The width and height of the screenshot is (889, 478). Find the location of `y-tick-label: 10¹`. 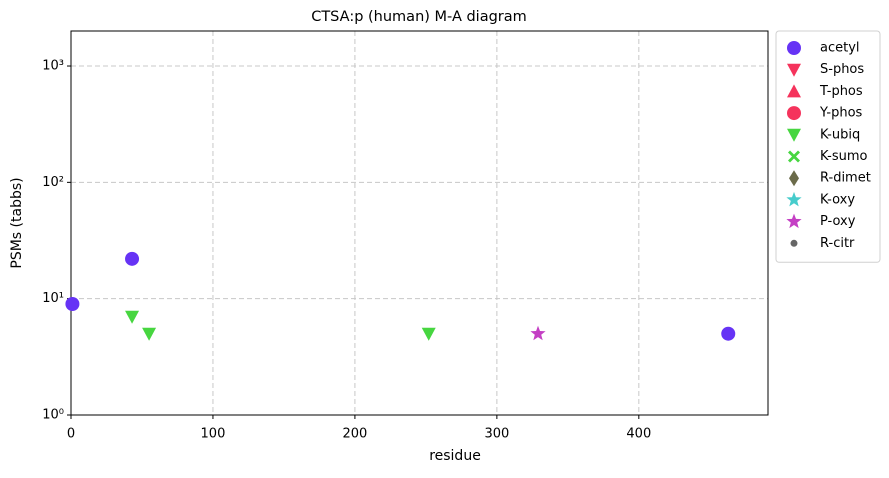

y-tick-label: 10¹ is located at coordinates (53, 298).